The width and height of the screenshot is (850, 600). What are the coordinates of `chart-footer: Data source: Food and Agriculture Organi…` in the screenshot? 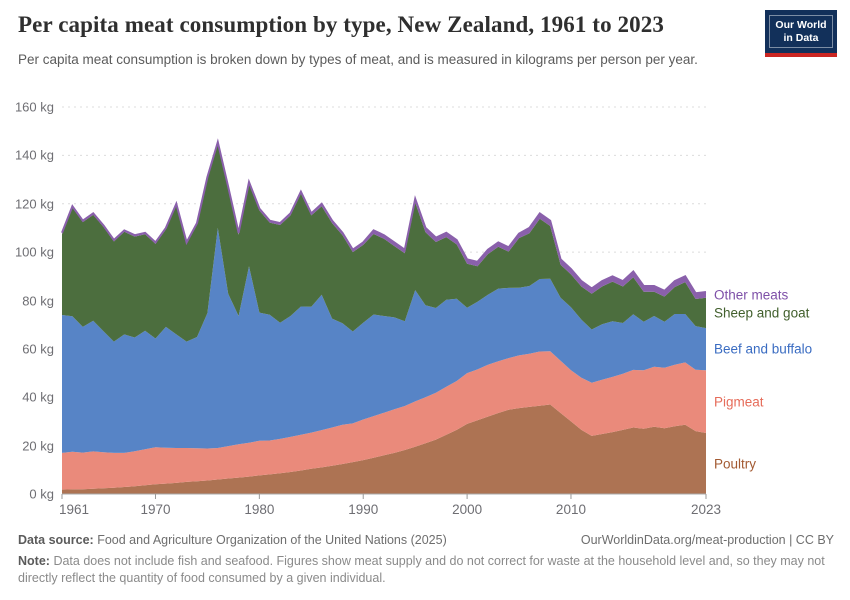 It's located at (426, 559).